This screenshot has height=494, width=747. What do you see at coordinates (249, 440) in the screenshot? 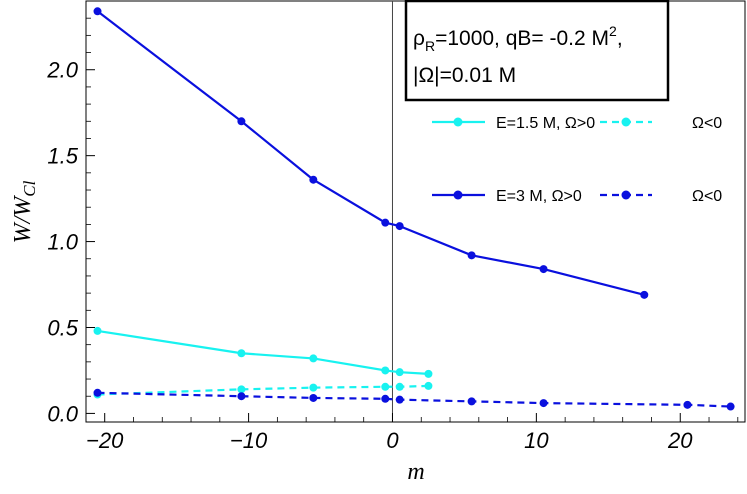
I see `x-tick-label: −10` at bounding box center [249, 440].